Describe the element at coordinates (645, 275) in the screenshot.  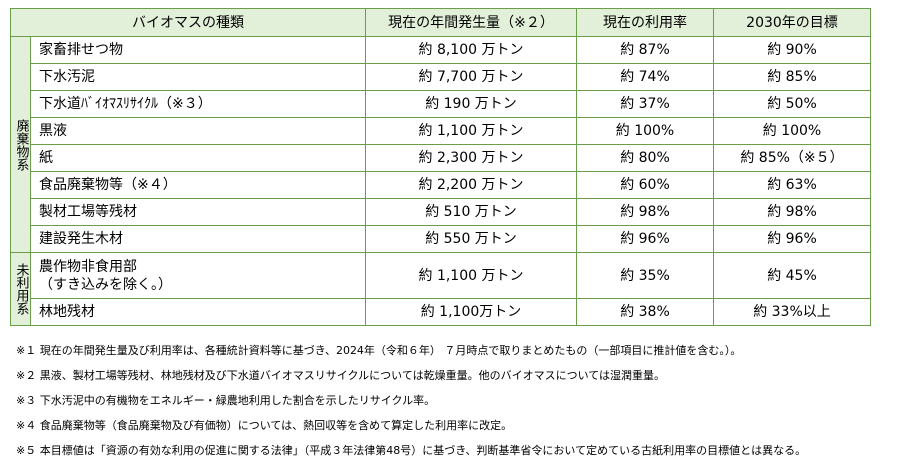
I see `cell: 約 35%` at that location.